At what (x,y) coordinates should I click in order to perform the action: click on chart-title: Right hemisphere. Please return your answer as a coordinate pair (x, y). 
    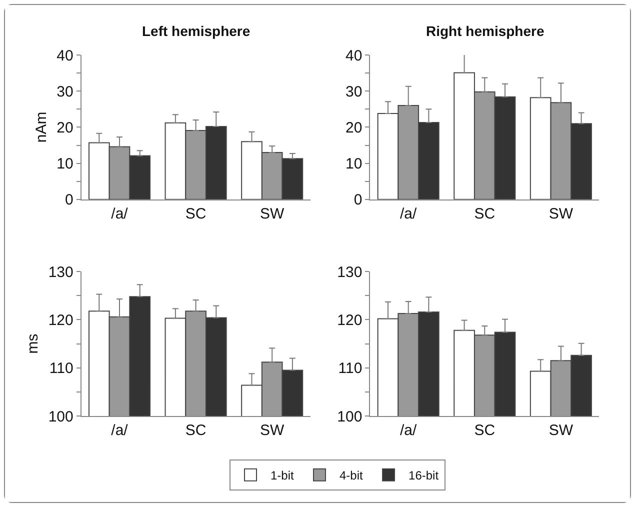
    Looking at the image, I should click on (485, 31).